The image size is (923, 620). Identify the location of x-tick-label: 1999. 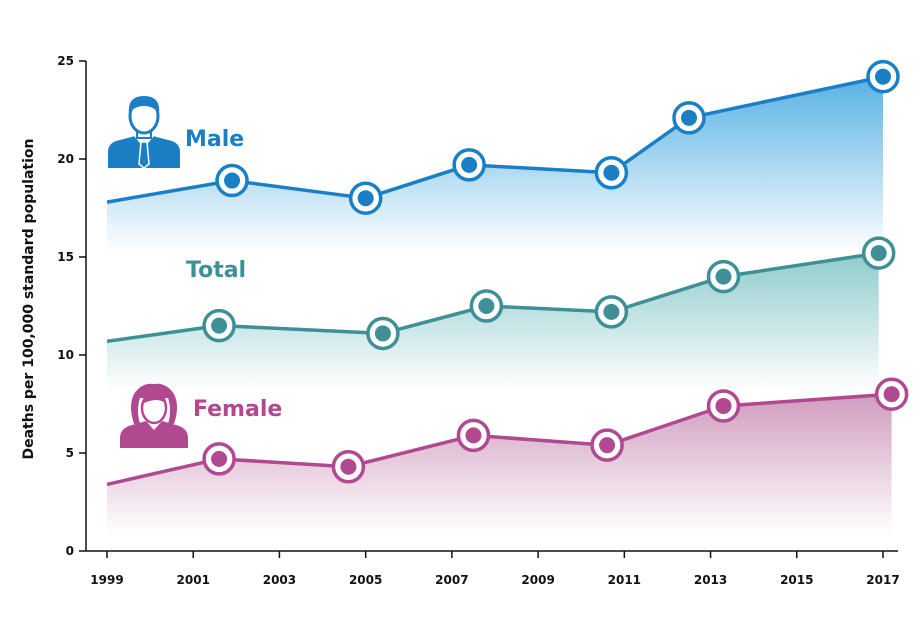
(106, 580).